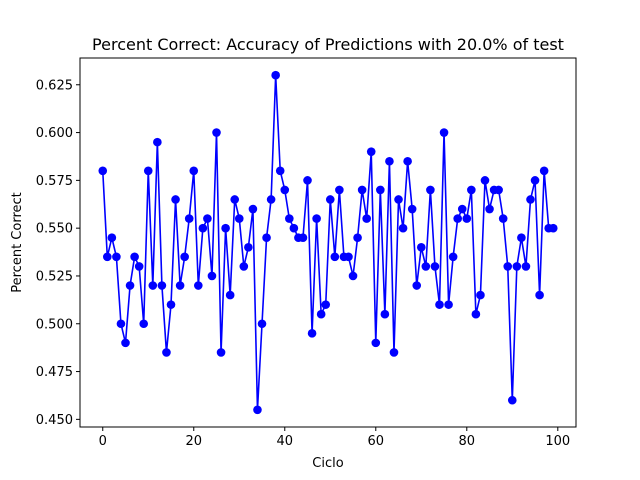 The width and height of the screenshot is (640, 480). Describe the element at coordinates (54, 229) in the screenshot. I see `y-tick-label: 0.550` at that location.